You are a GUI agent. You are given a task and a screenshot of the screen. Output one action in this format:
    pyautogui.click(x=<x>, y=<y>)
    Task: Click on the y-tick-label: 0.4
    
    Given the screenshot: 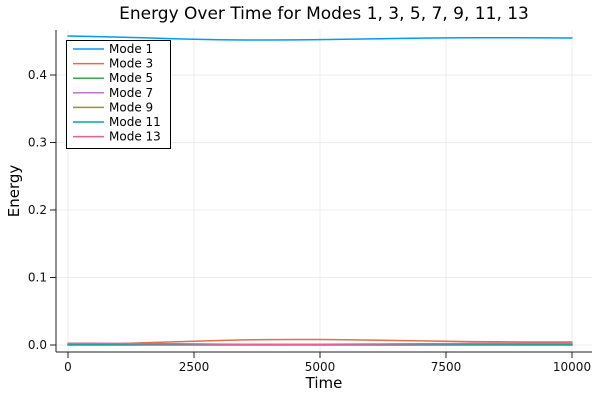 What is the action you would take?
    pyautogui.click(x=37, y=75)
    